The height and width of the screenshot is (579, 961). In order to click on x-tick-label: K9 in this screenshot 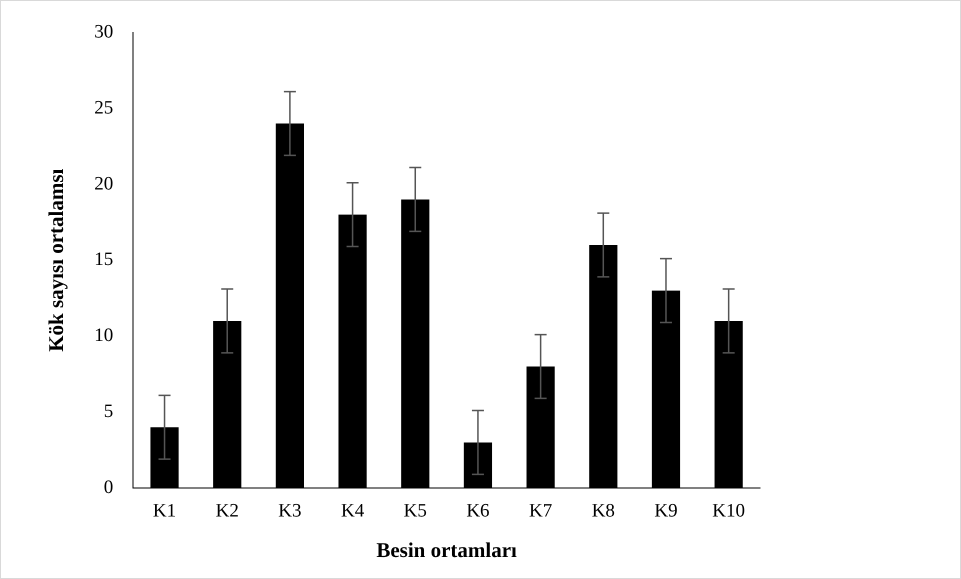, I will do `click(666, 511)`.